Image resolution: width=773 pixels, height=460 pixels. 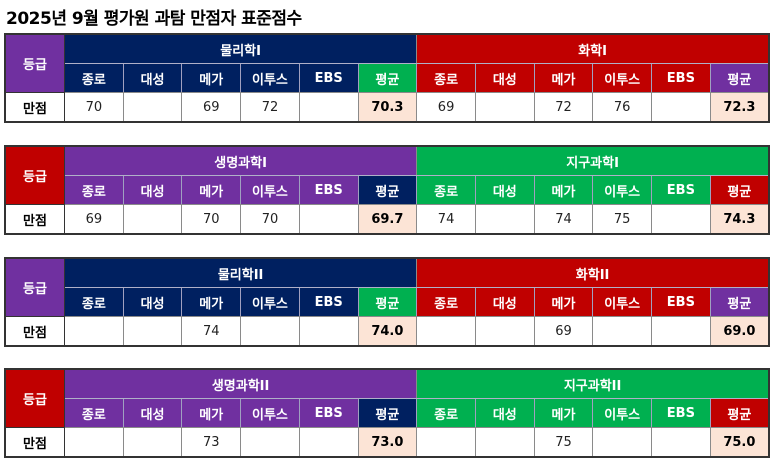 I want to click on score-cell-left-average: 69.7, so click(x=387, y=219).